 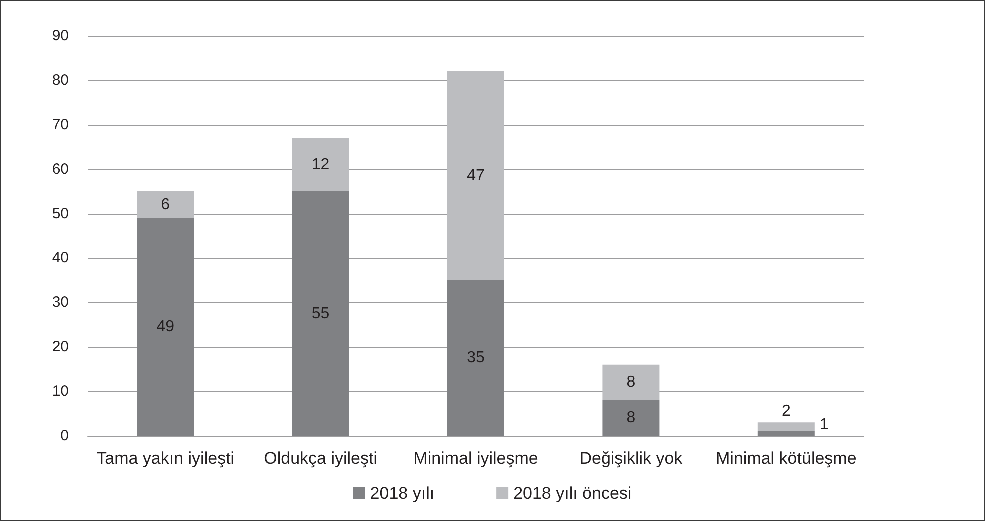 I want to click on y-tick-label: 80, so click(x=60, y=80).